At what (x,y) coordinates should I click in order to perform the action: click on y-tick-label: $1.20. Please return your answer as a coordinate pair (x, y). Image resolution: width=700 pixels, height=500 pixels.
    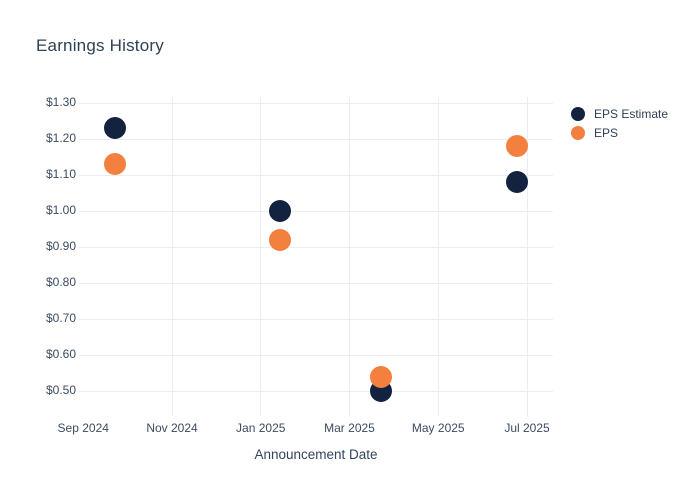
    Looking at the image, I should click on (60, 138).